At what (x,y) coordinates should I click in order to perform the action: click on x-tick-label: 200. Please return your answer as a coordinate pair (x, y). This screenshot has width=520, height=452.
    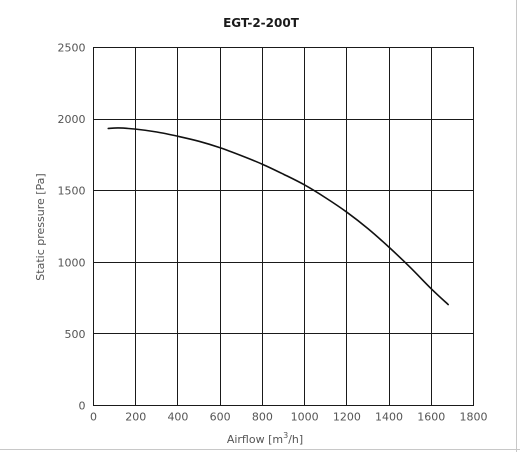
    Looking at the image, I should click on (135, 417).